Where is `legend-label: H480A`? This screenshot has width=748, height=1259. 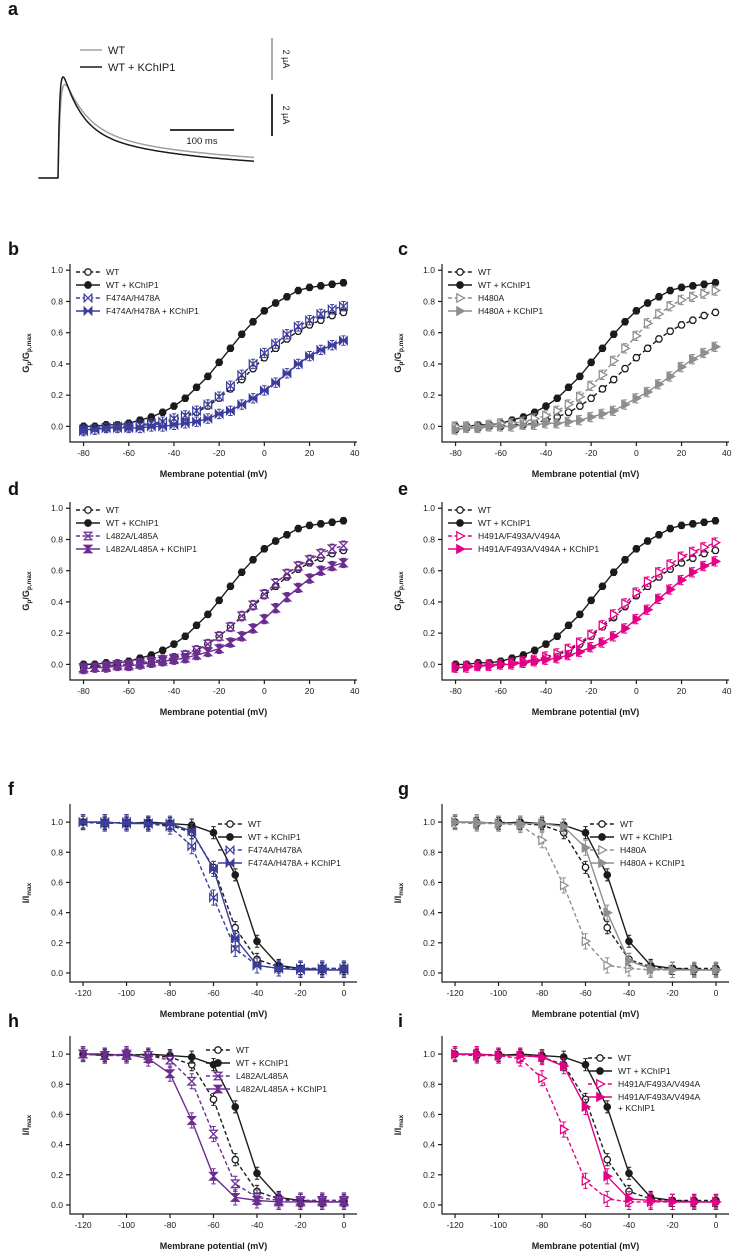
legend-label: H480A is located at coordinates (491, 298).